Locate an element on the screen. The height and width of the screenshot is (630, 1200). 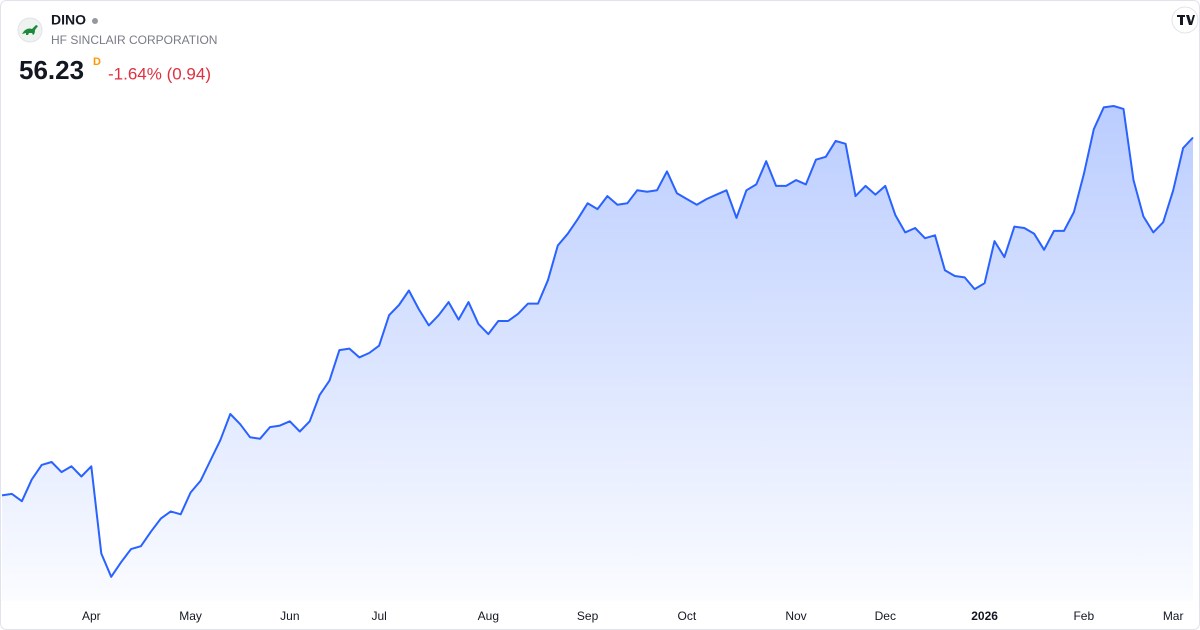
x-tick-label: Feb is located at coordinates (1083, 616).